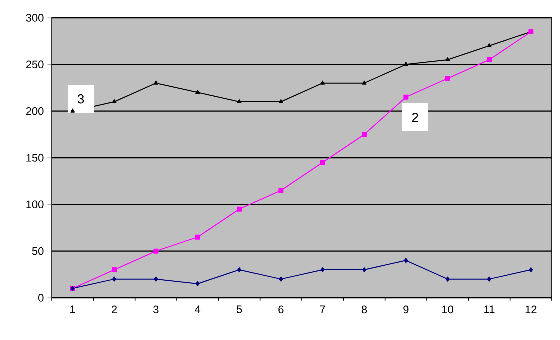  Describe the element at coordinates (415, 117) in the screenshot. I see `series-label: 2` at that location.